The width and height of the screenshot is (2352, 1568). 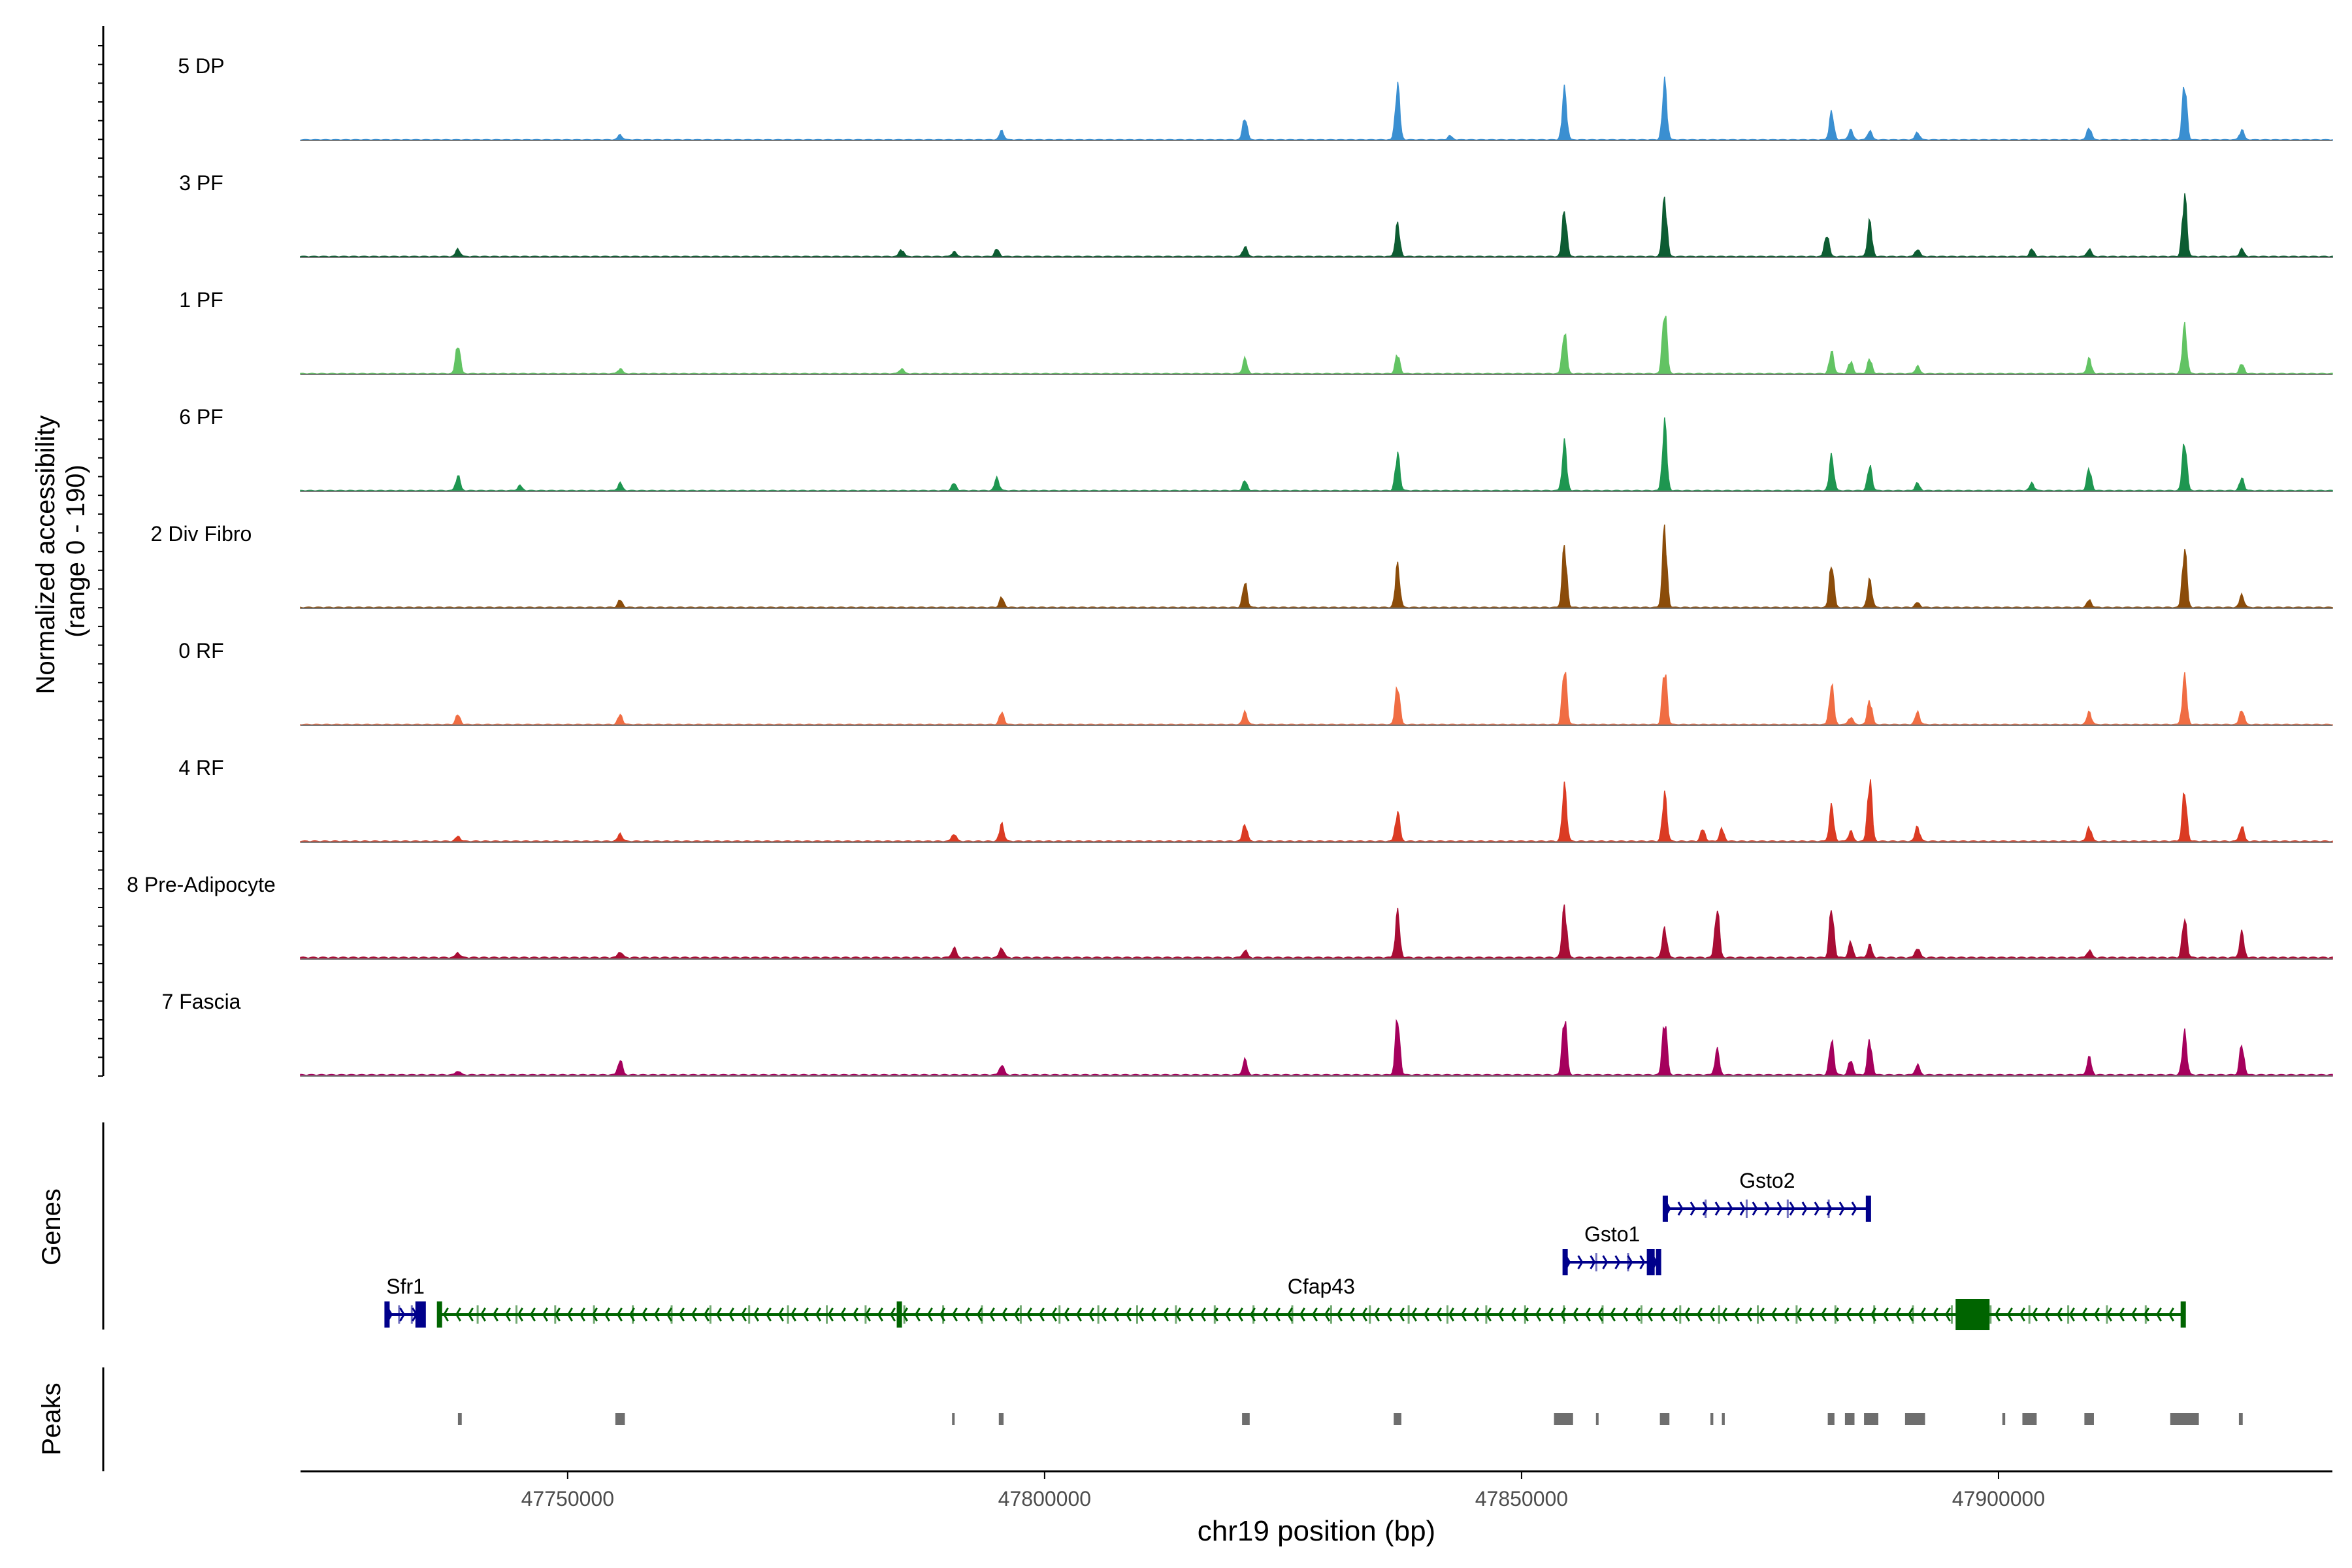 What do you see at coordinates (1998, 1499) in the screenshot?
I see `x-tick-label: 47900000` at bounding box center [1998, 1499].